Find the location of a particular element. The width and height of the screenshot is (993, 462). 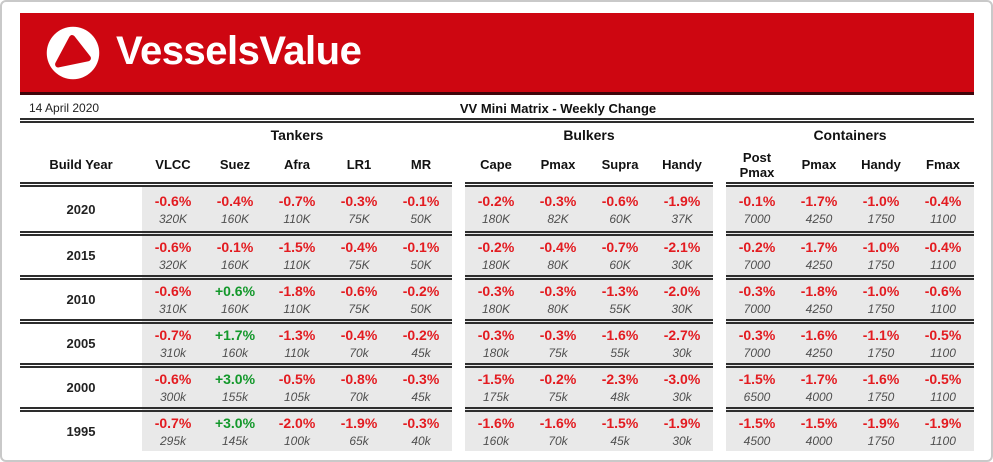

column-header-pmax: Pmax is located at coordinates (558, 167).